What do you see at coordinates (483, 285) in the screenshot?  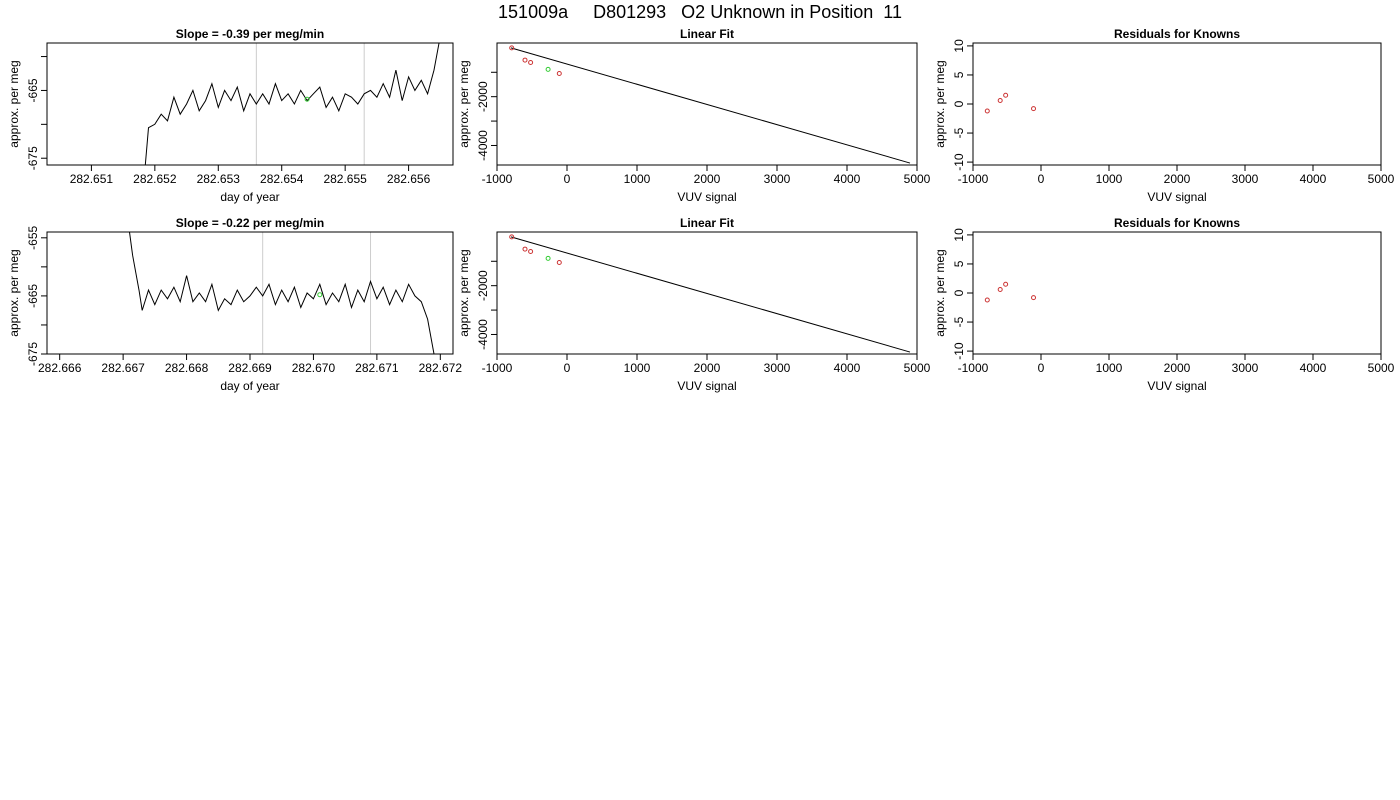 I see `plot-5-ytick-label: -2000` at bounding box center [483, 285].